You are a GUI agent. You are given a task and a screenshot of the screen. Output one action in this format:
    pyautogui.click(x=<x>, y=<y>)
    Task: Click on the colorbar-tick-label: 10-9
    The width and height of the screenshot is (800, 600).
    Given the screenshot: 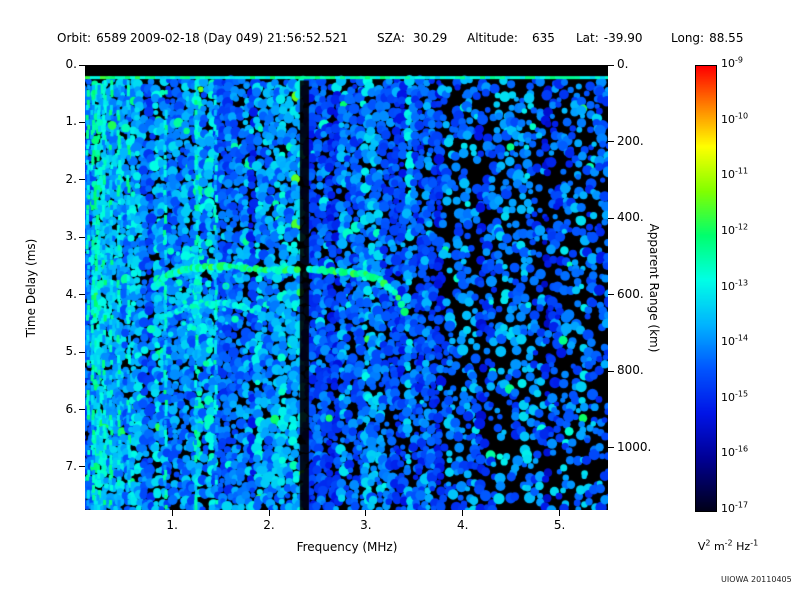 What is the action you would take?
    pyautogui.click(x=732, y=62)
    